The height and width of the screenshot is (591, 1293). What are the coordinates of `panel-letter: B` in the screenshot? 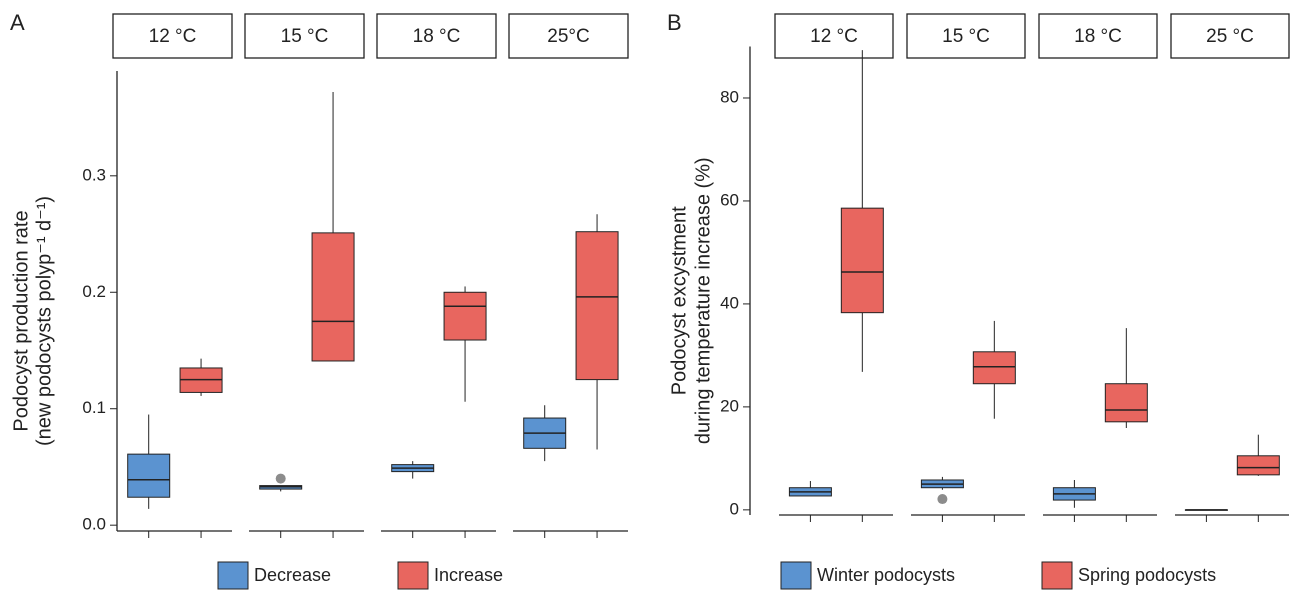 It's located at (674, 22).